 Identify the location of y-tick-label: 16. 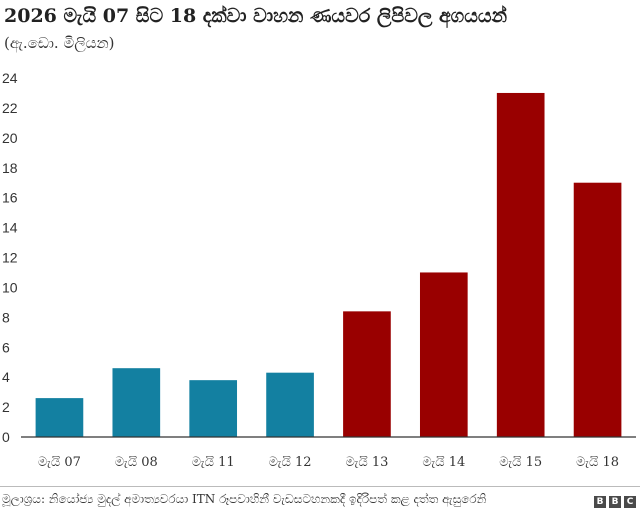
(10, 198).